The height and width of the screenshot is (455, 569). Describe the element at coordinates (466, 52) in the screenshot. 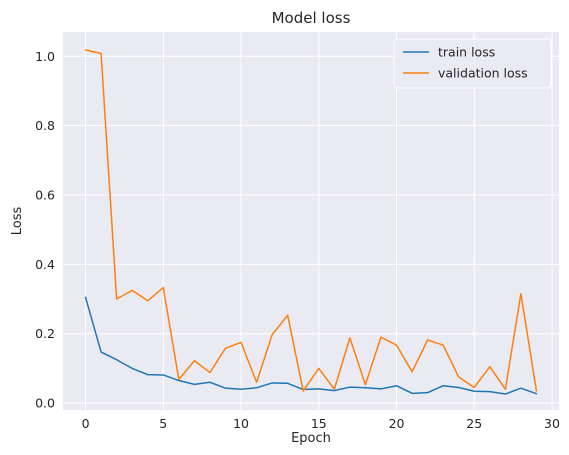

I see `legend-label: train loss` at that location.